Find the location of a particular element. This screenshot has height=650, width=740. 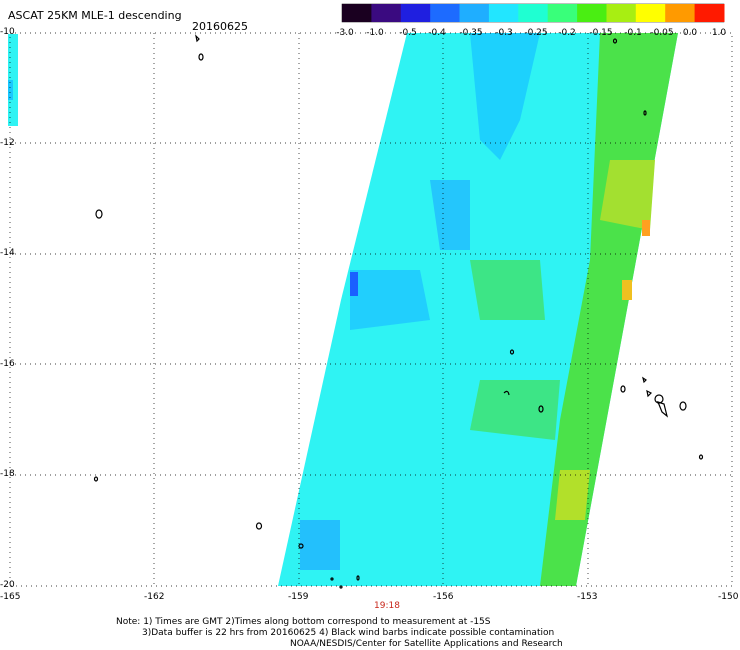

map-date: 20160625 is located at coordinates (220, 26).